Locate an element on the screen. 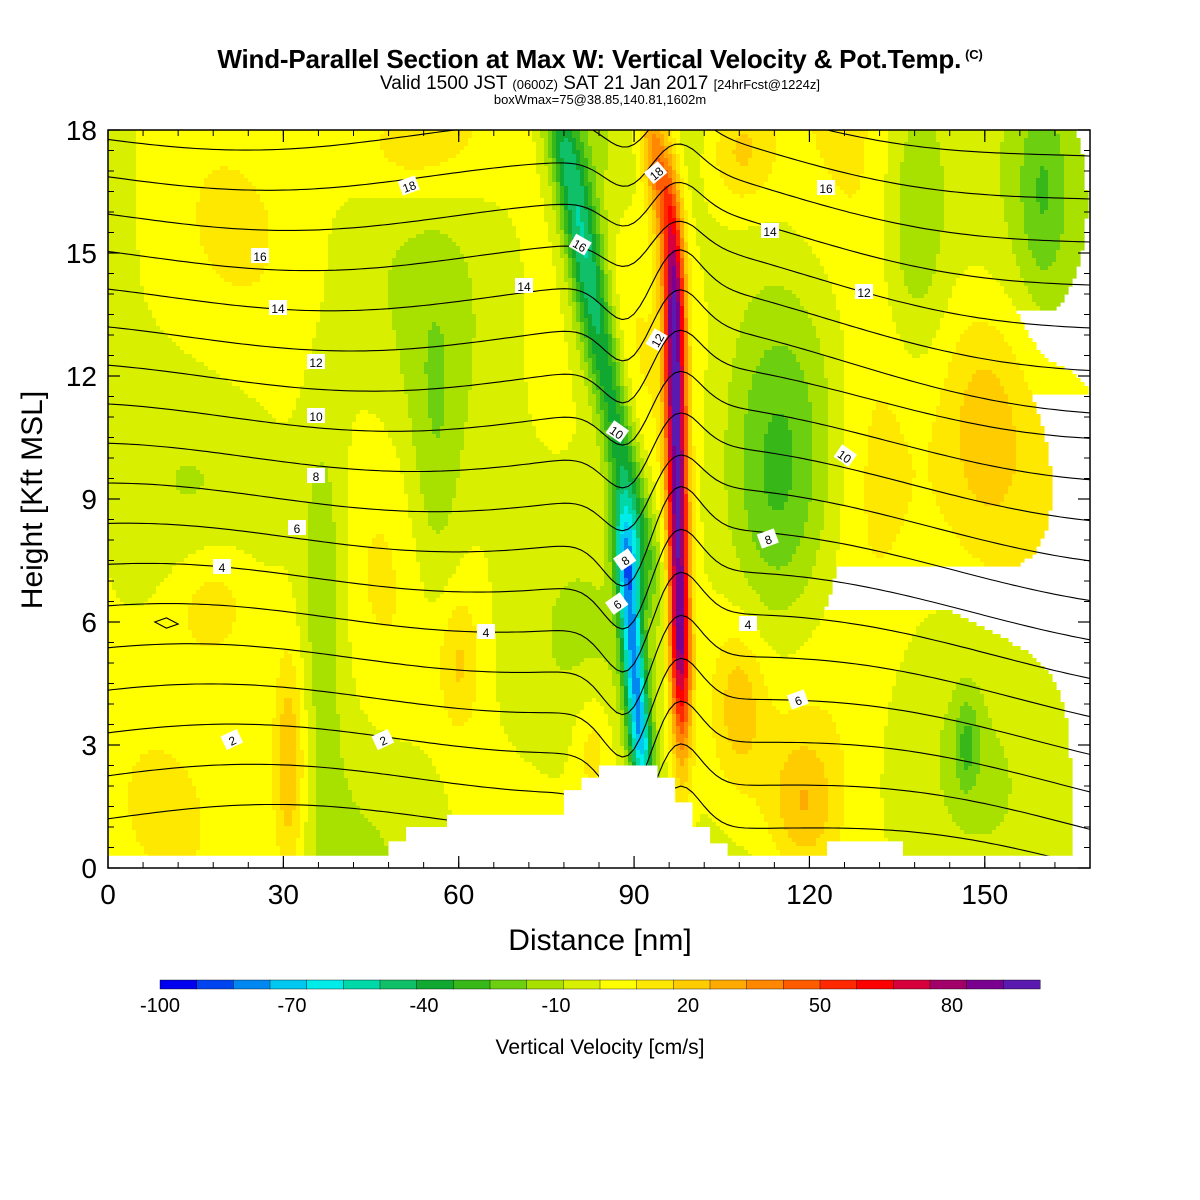  colorbar-title: Vertical Velocity [cm/s] is located at coordinates (600, 1047).